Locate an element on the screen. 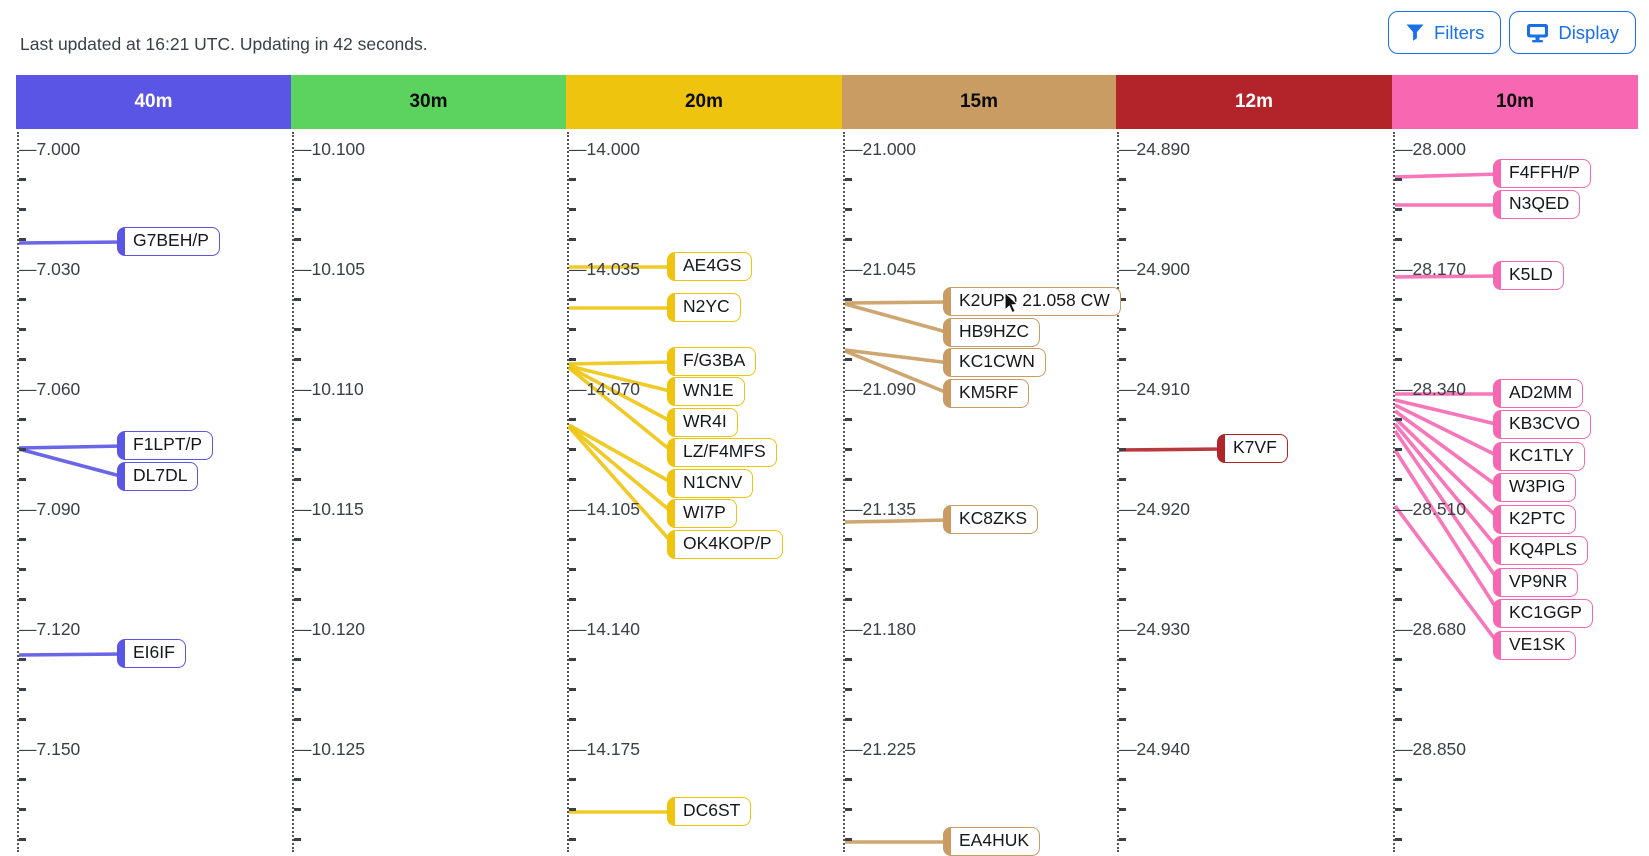 This screenshot has height=856, width=1649. freq-tick-label: —24.900 is located at coordinates (1155, 269).